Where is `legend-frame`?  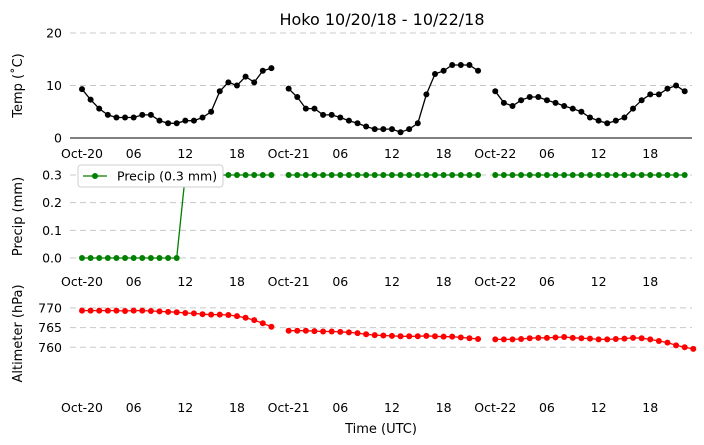 legend-frame is located at coordinates (150, 176).